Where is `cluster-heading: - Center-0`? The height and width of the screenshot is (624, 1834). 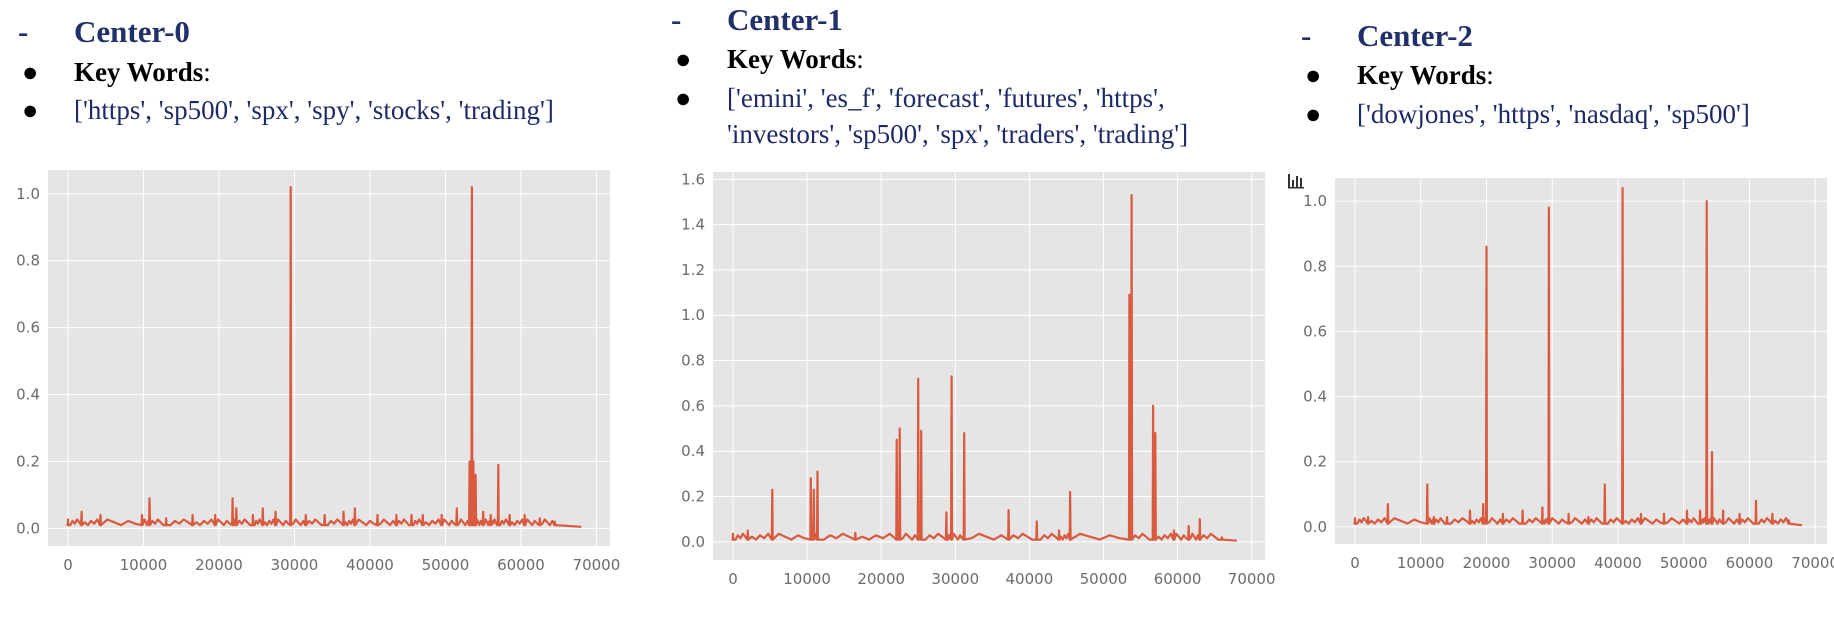 cluster-heading: - Center-0 is located at coordinates (104, 32).